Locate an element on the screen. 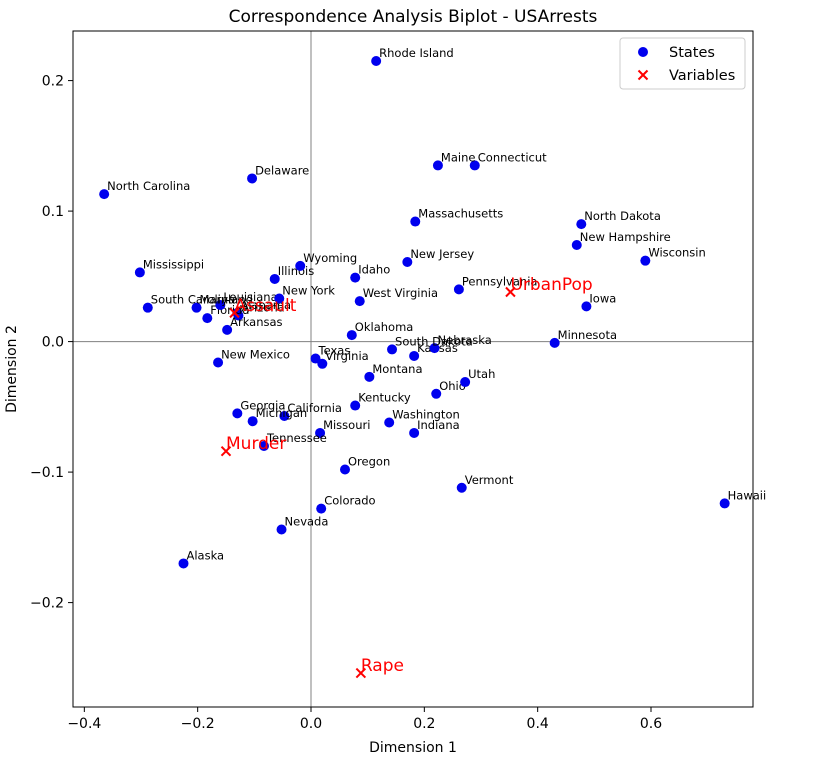  x-tick-label: 0.6 is located at coordinates (651, 724).